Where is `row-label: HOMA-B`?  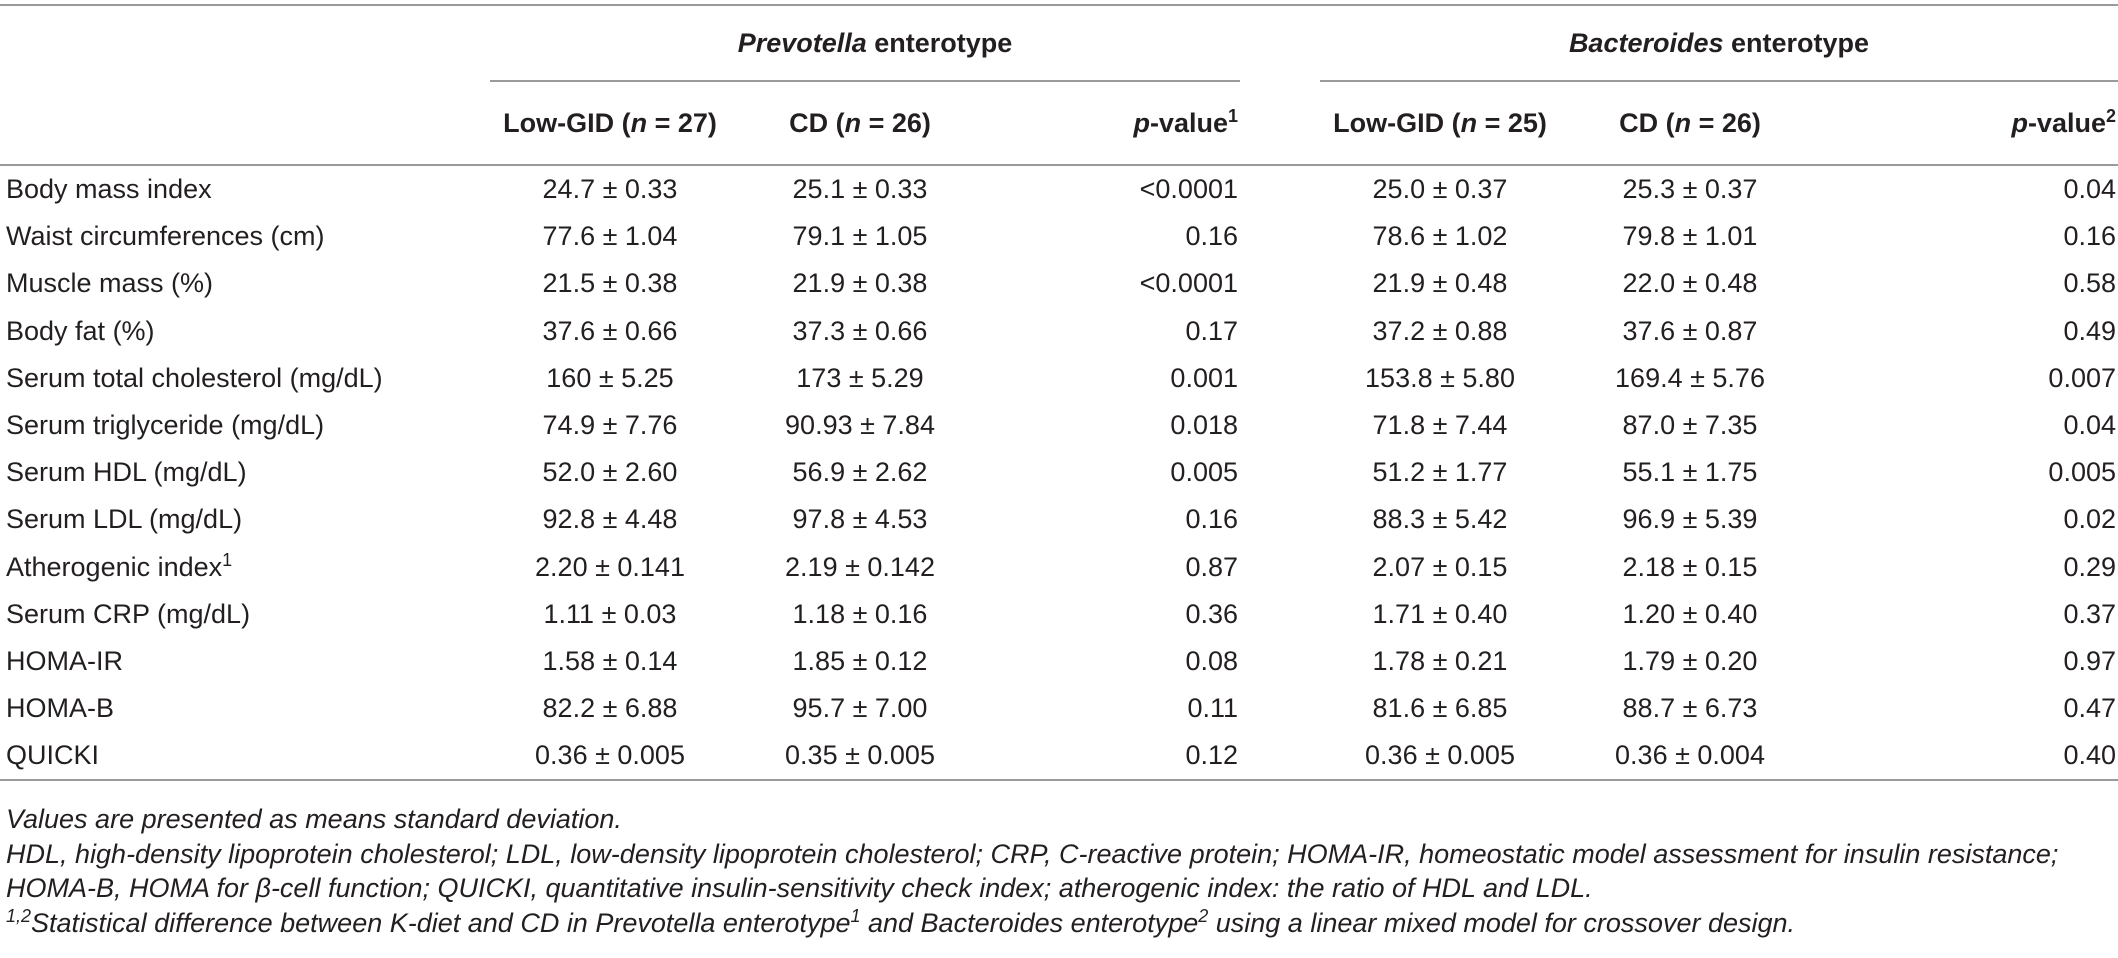 row-label: HOMA-B is located at coordinates (60, 708).